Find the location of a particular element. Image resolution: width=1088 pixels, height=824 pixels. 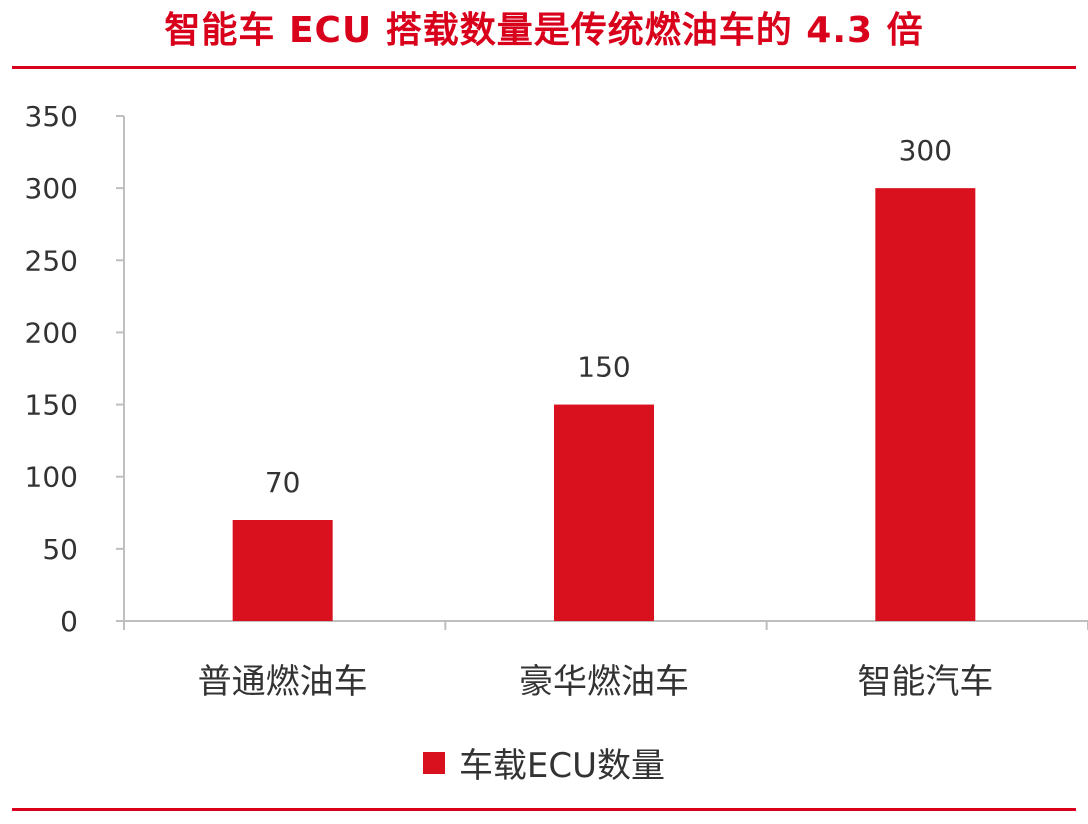

legend: 车载ECU数量 is located at coordinates (544, 762).